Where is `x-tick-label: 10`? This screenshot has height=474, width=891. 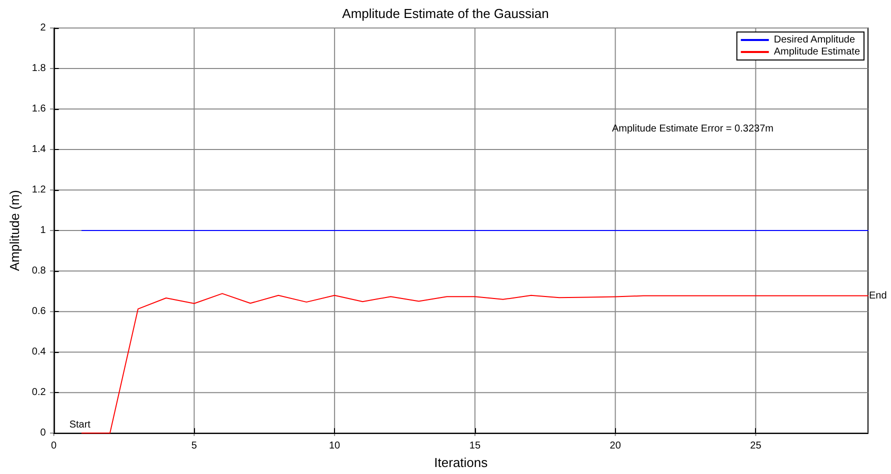
x-tick-label: 10 is located at coordinates (334, 446).